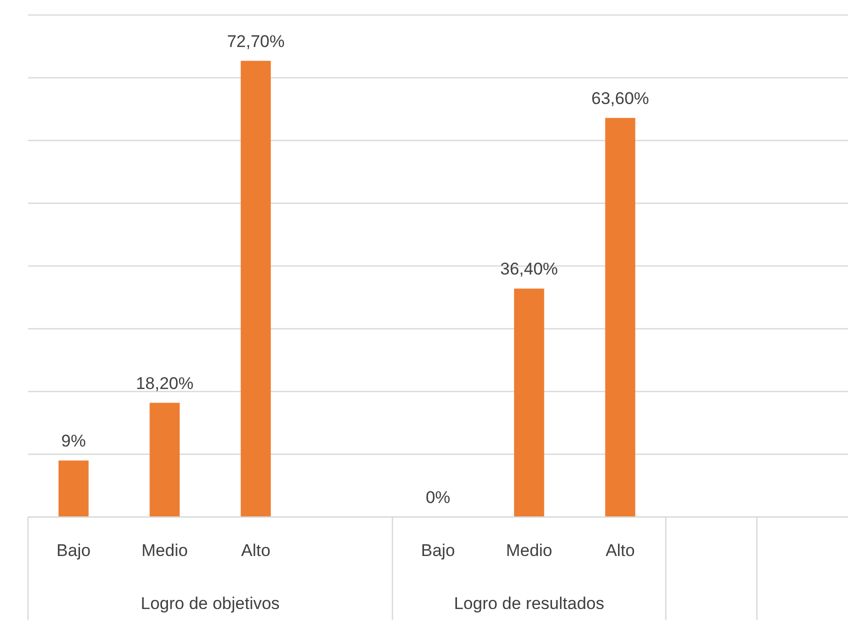 This screenshot has width=849, height=633. I want to click on data-label: 0%, so click(438, 497).